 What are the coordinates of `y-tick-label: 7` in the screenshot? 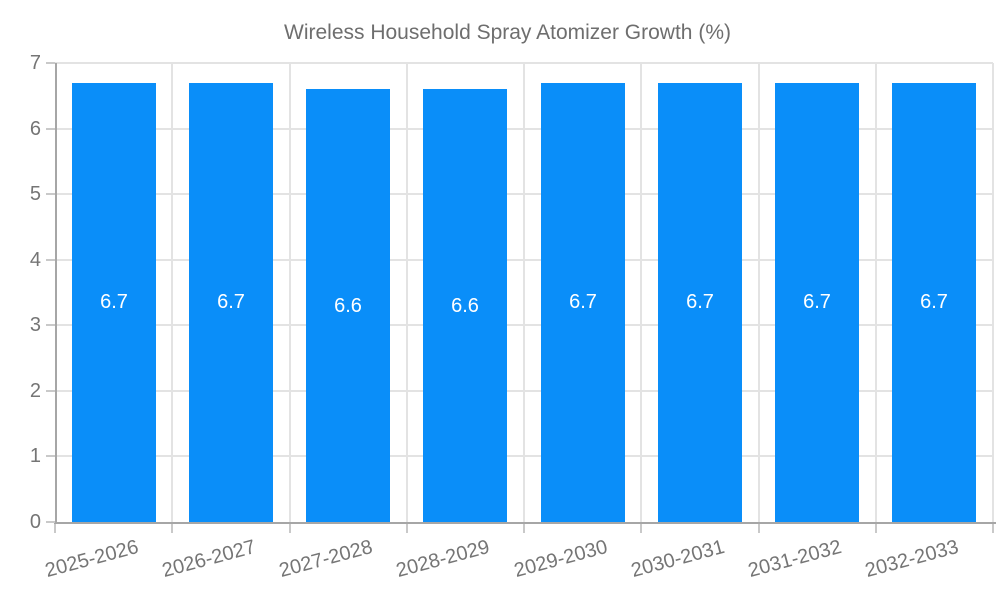 It's located at (35, 63).